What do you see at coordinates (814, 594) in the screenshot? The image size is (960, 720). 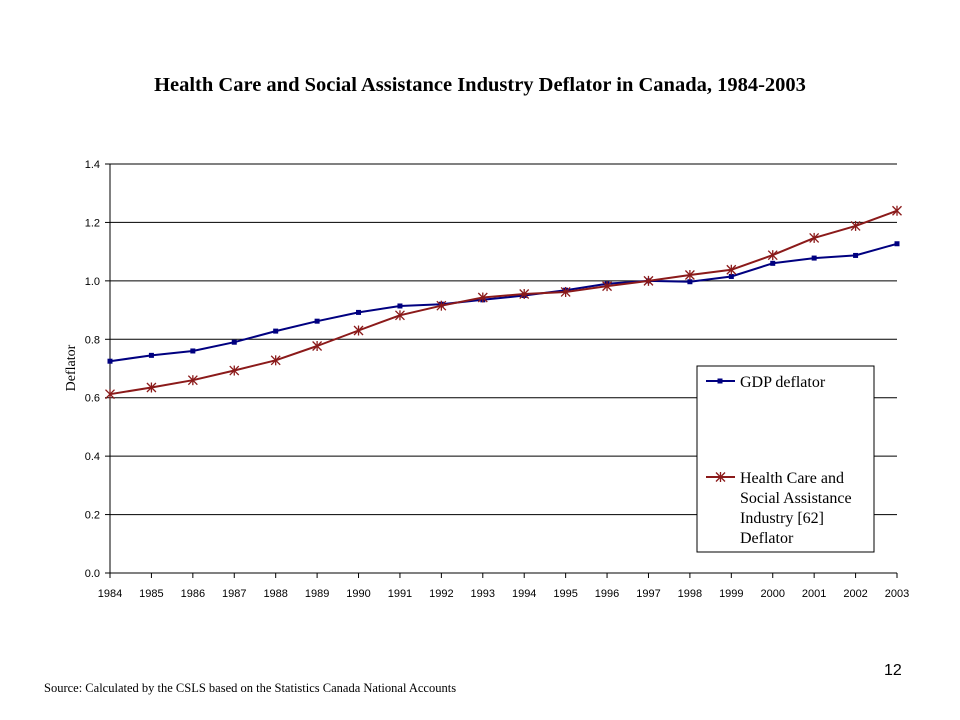 I see `x-tick-label-2001: 2001` at bounding box center [814, 594].